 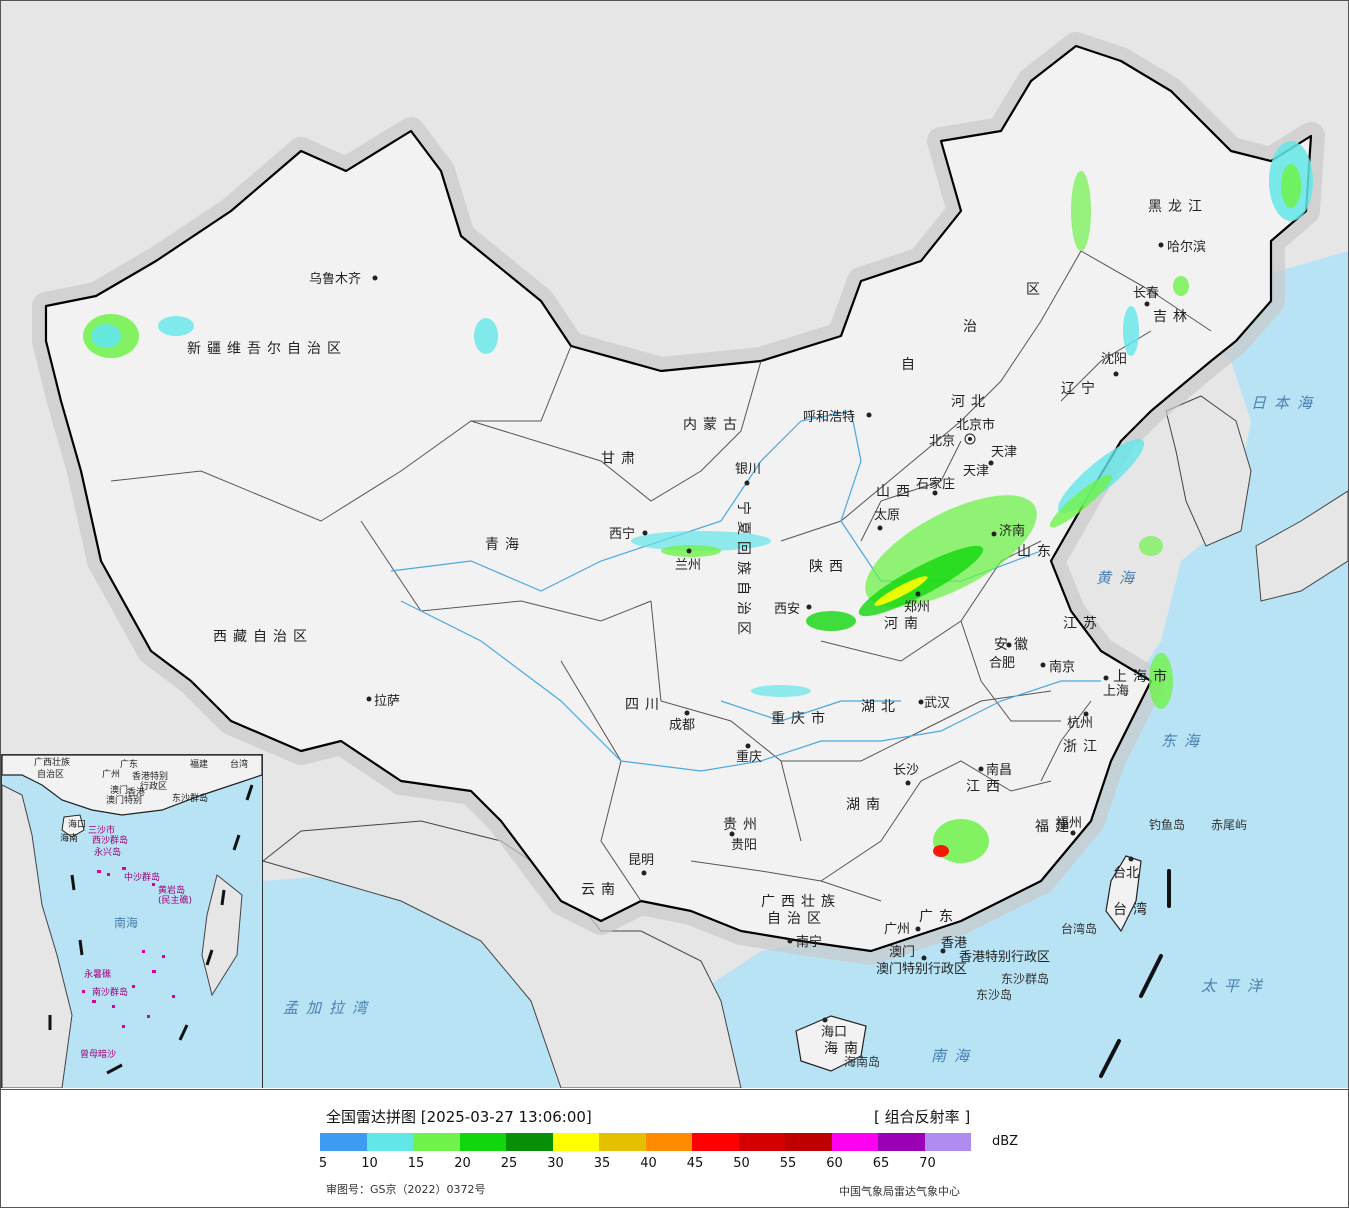 What do you see at coordinates (175, 900) in the screenshot?
I see `inset-label: (民主礁)` at bounding box center [175, 900].